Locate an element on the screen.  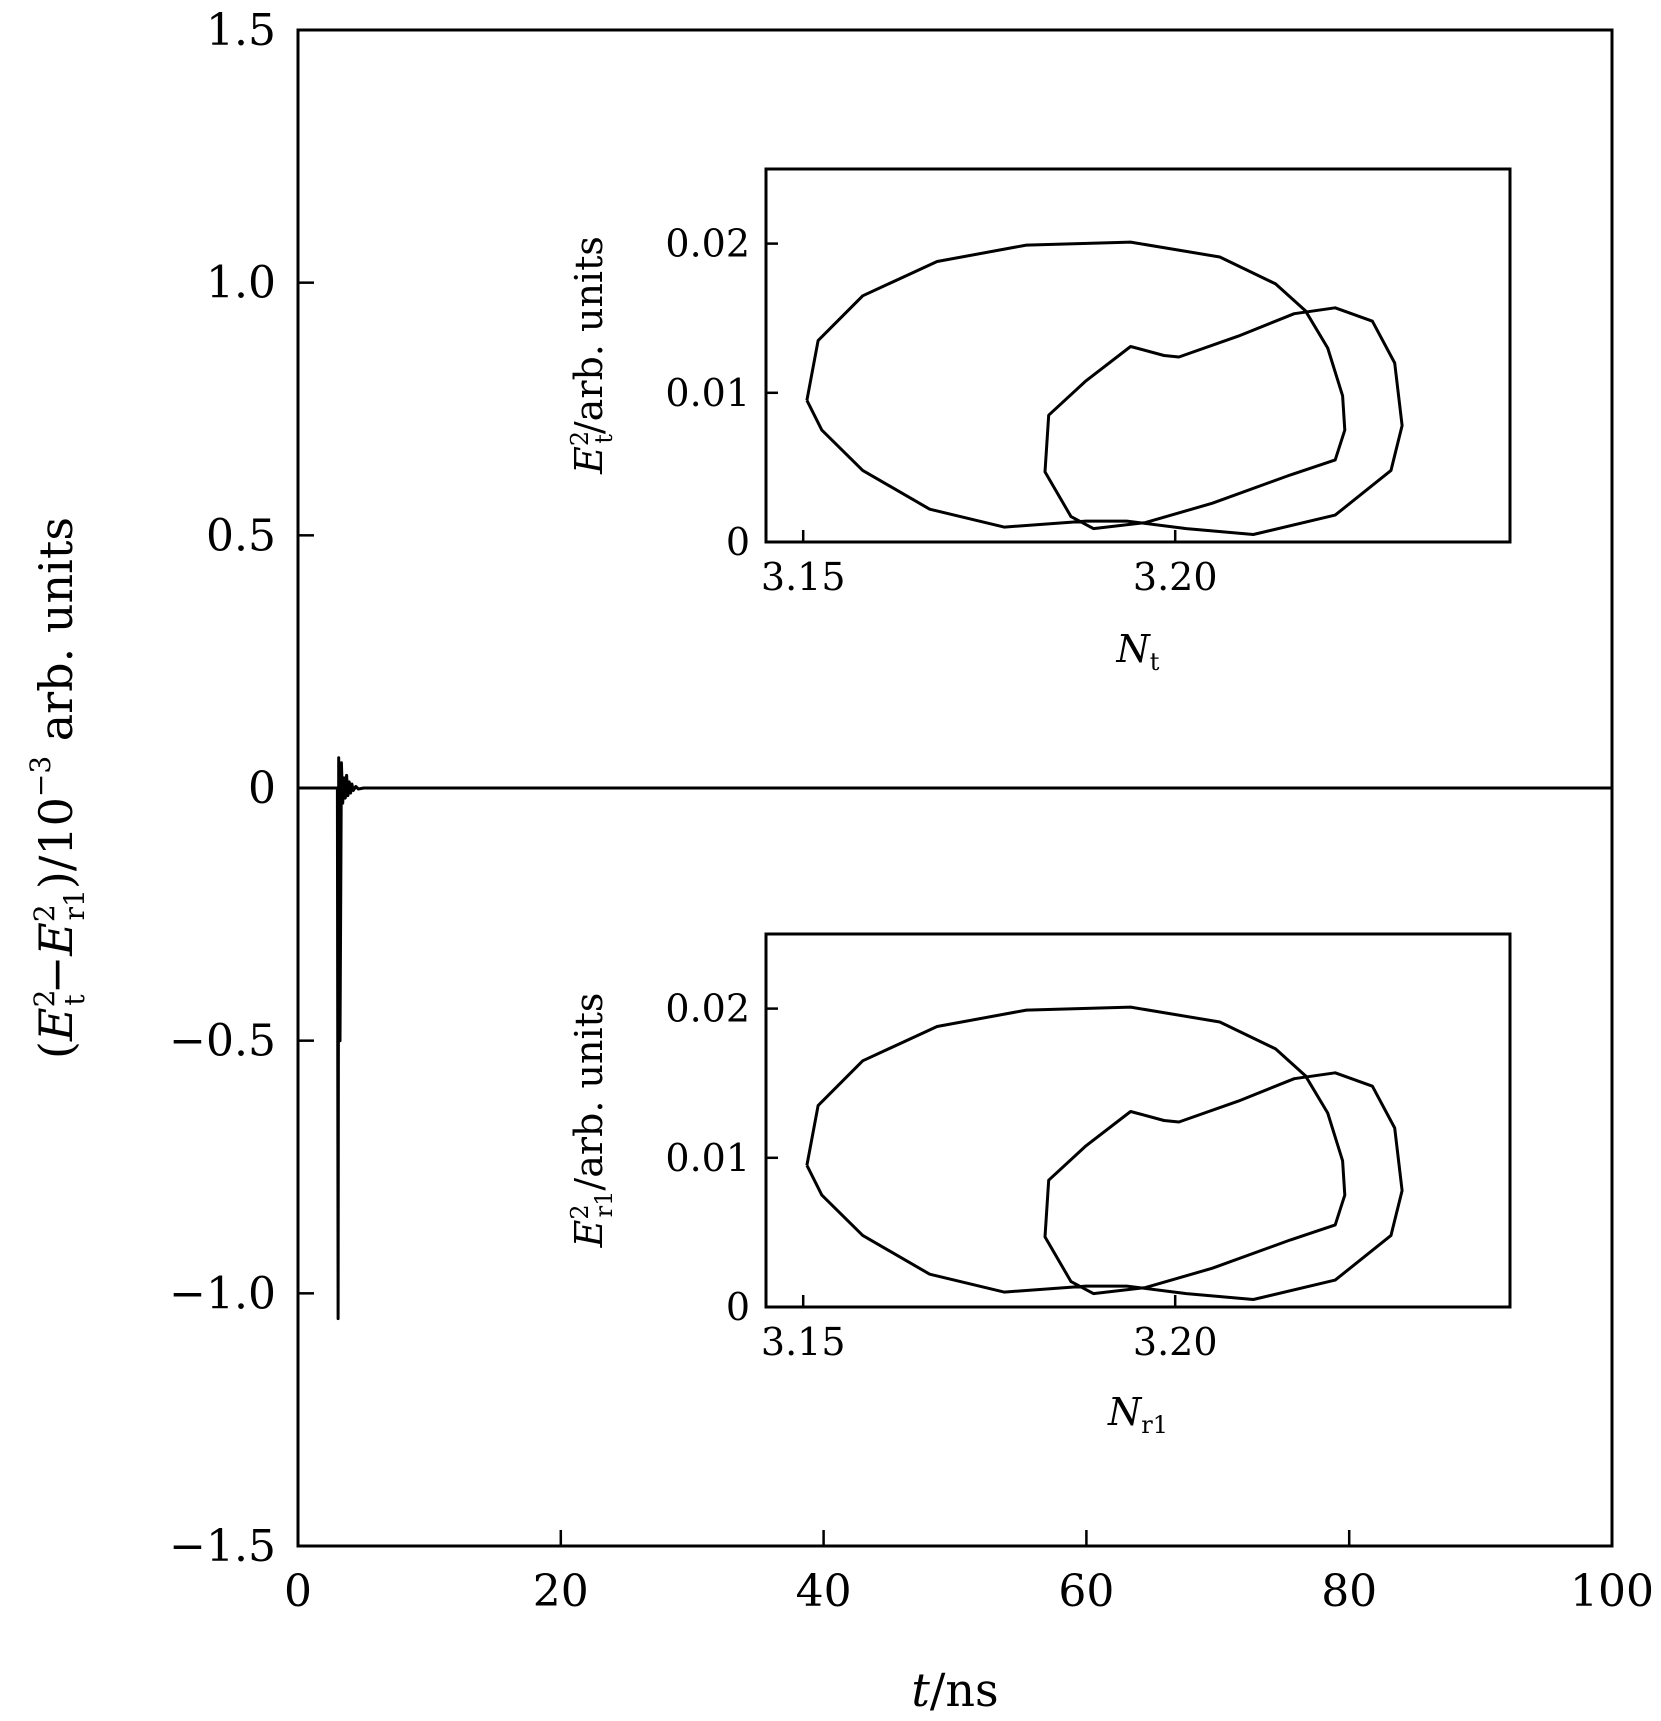
y-tick-label: 1.5 is located at coordinates (241, 30).